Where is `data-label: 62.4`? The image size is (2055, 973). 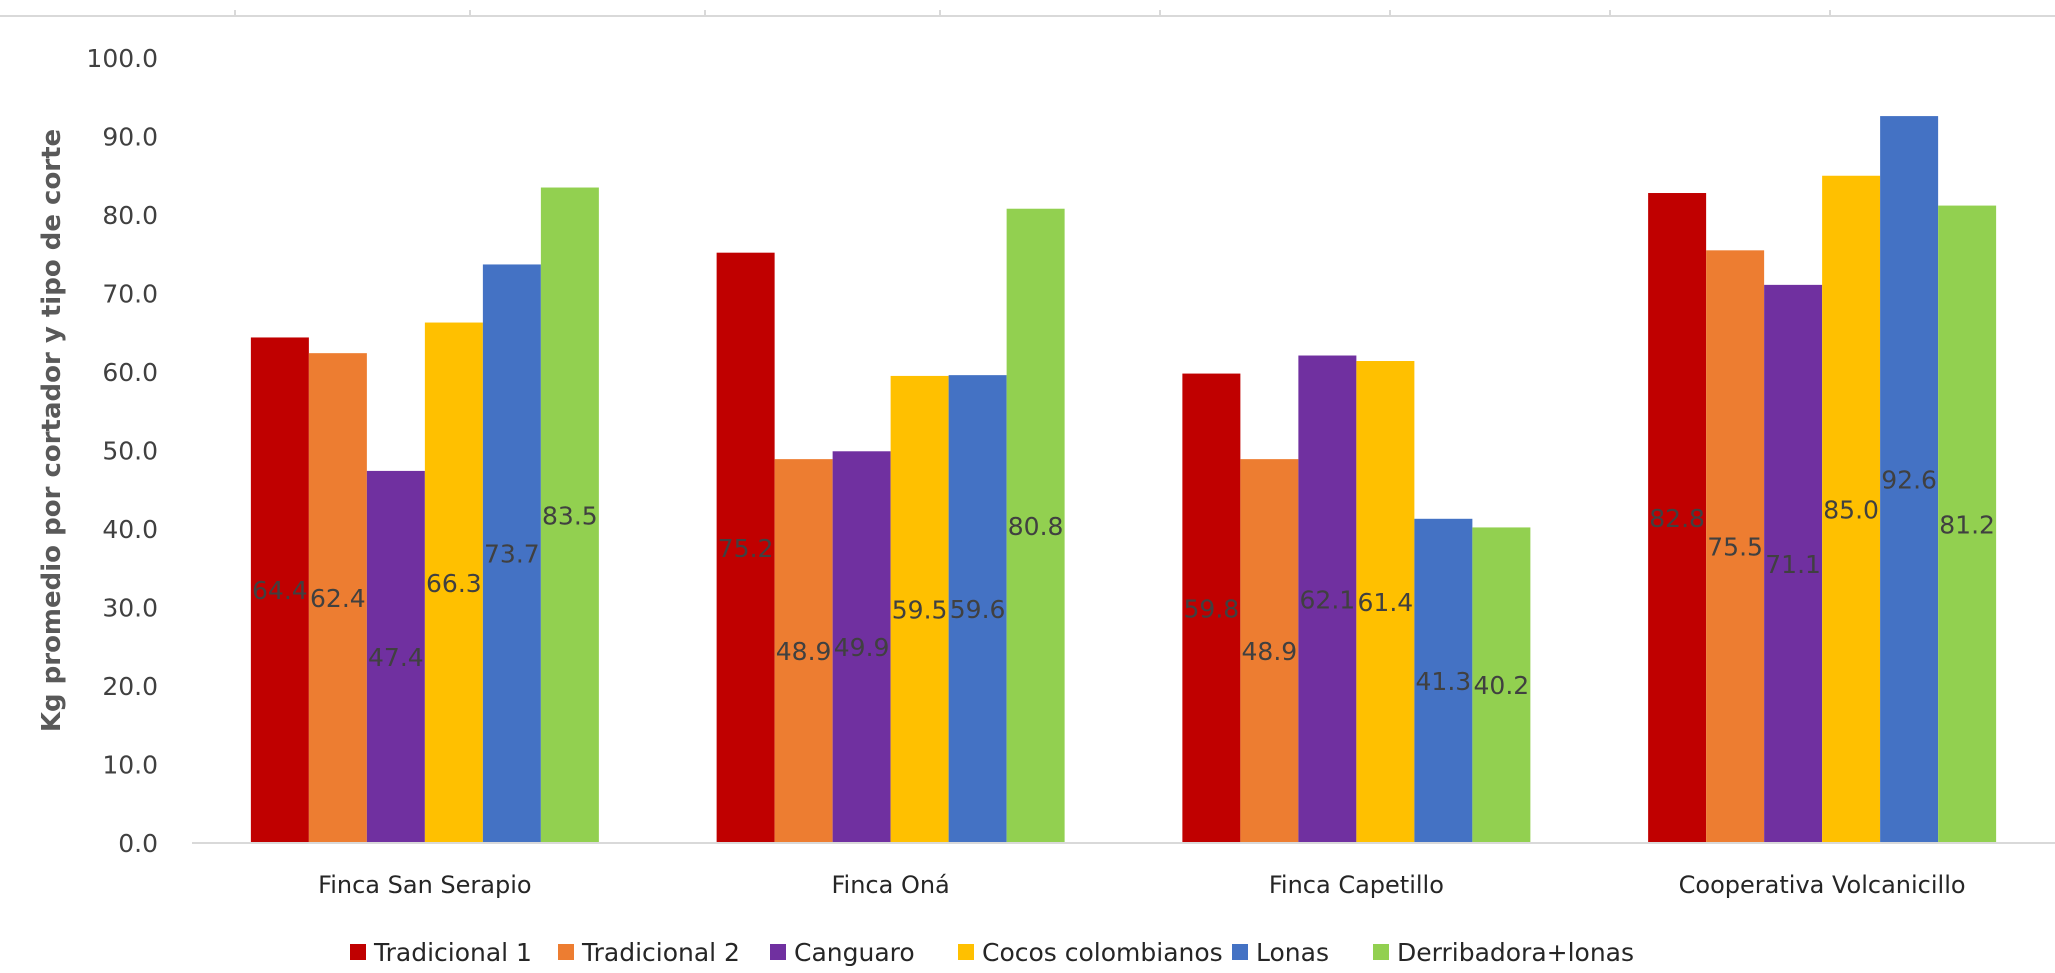
data-label: 62.4 is located at coordinates (338, 598).